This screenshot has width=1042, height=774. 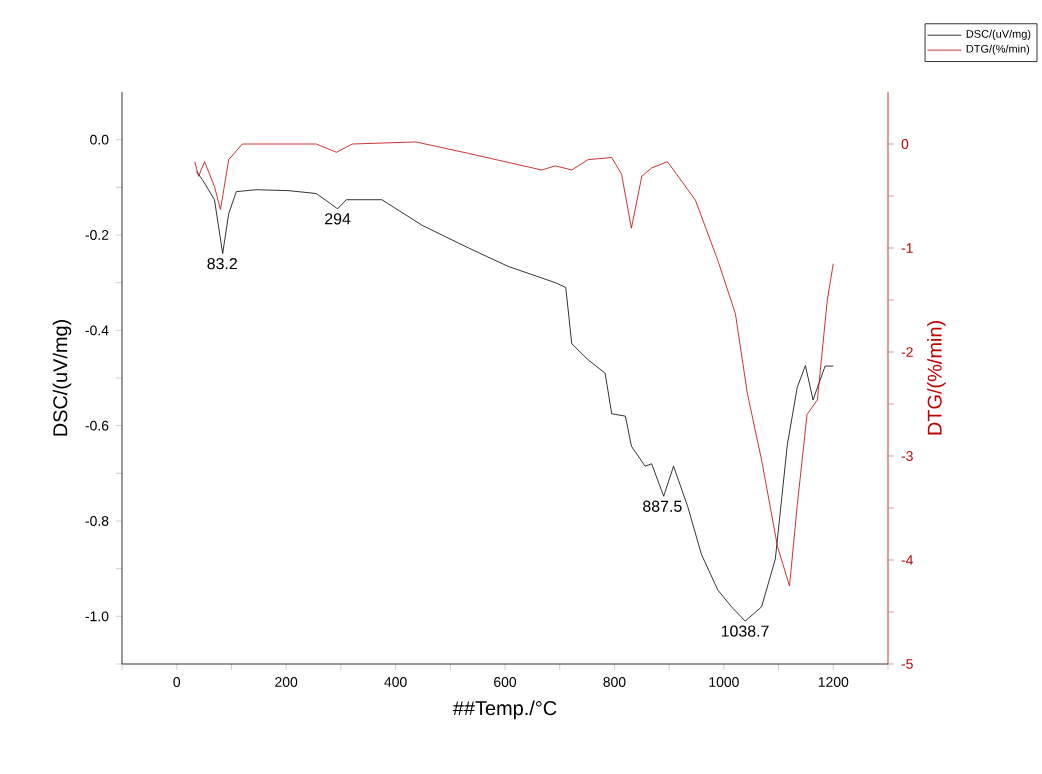 I want to click on y2-axis-title: DTG/(%/min), so click(x=936, y=378).